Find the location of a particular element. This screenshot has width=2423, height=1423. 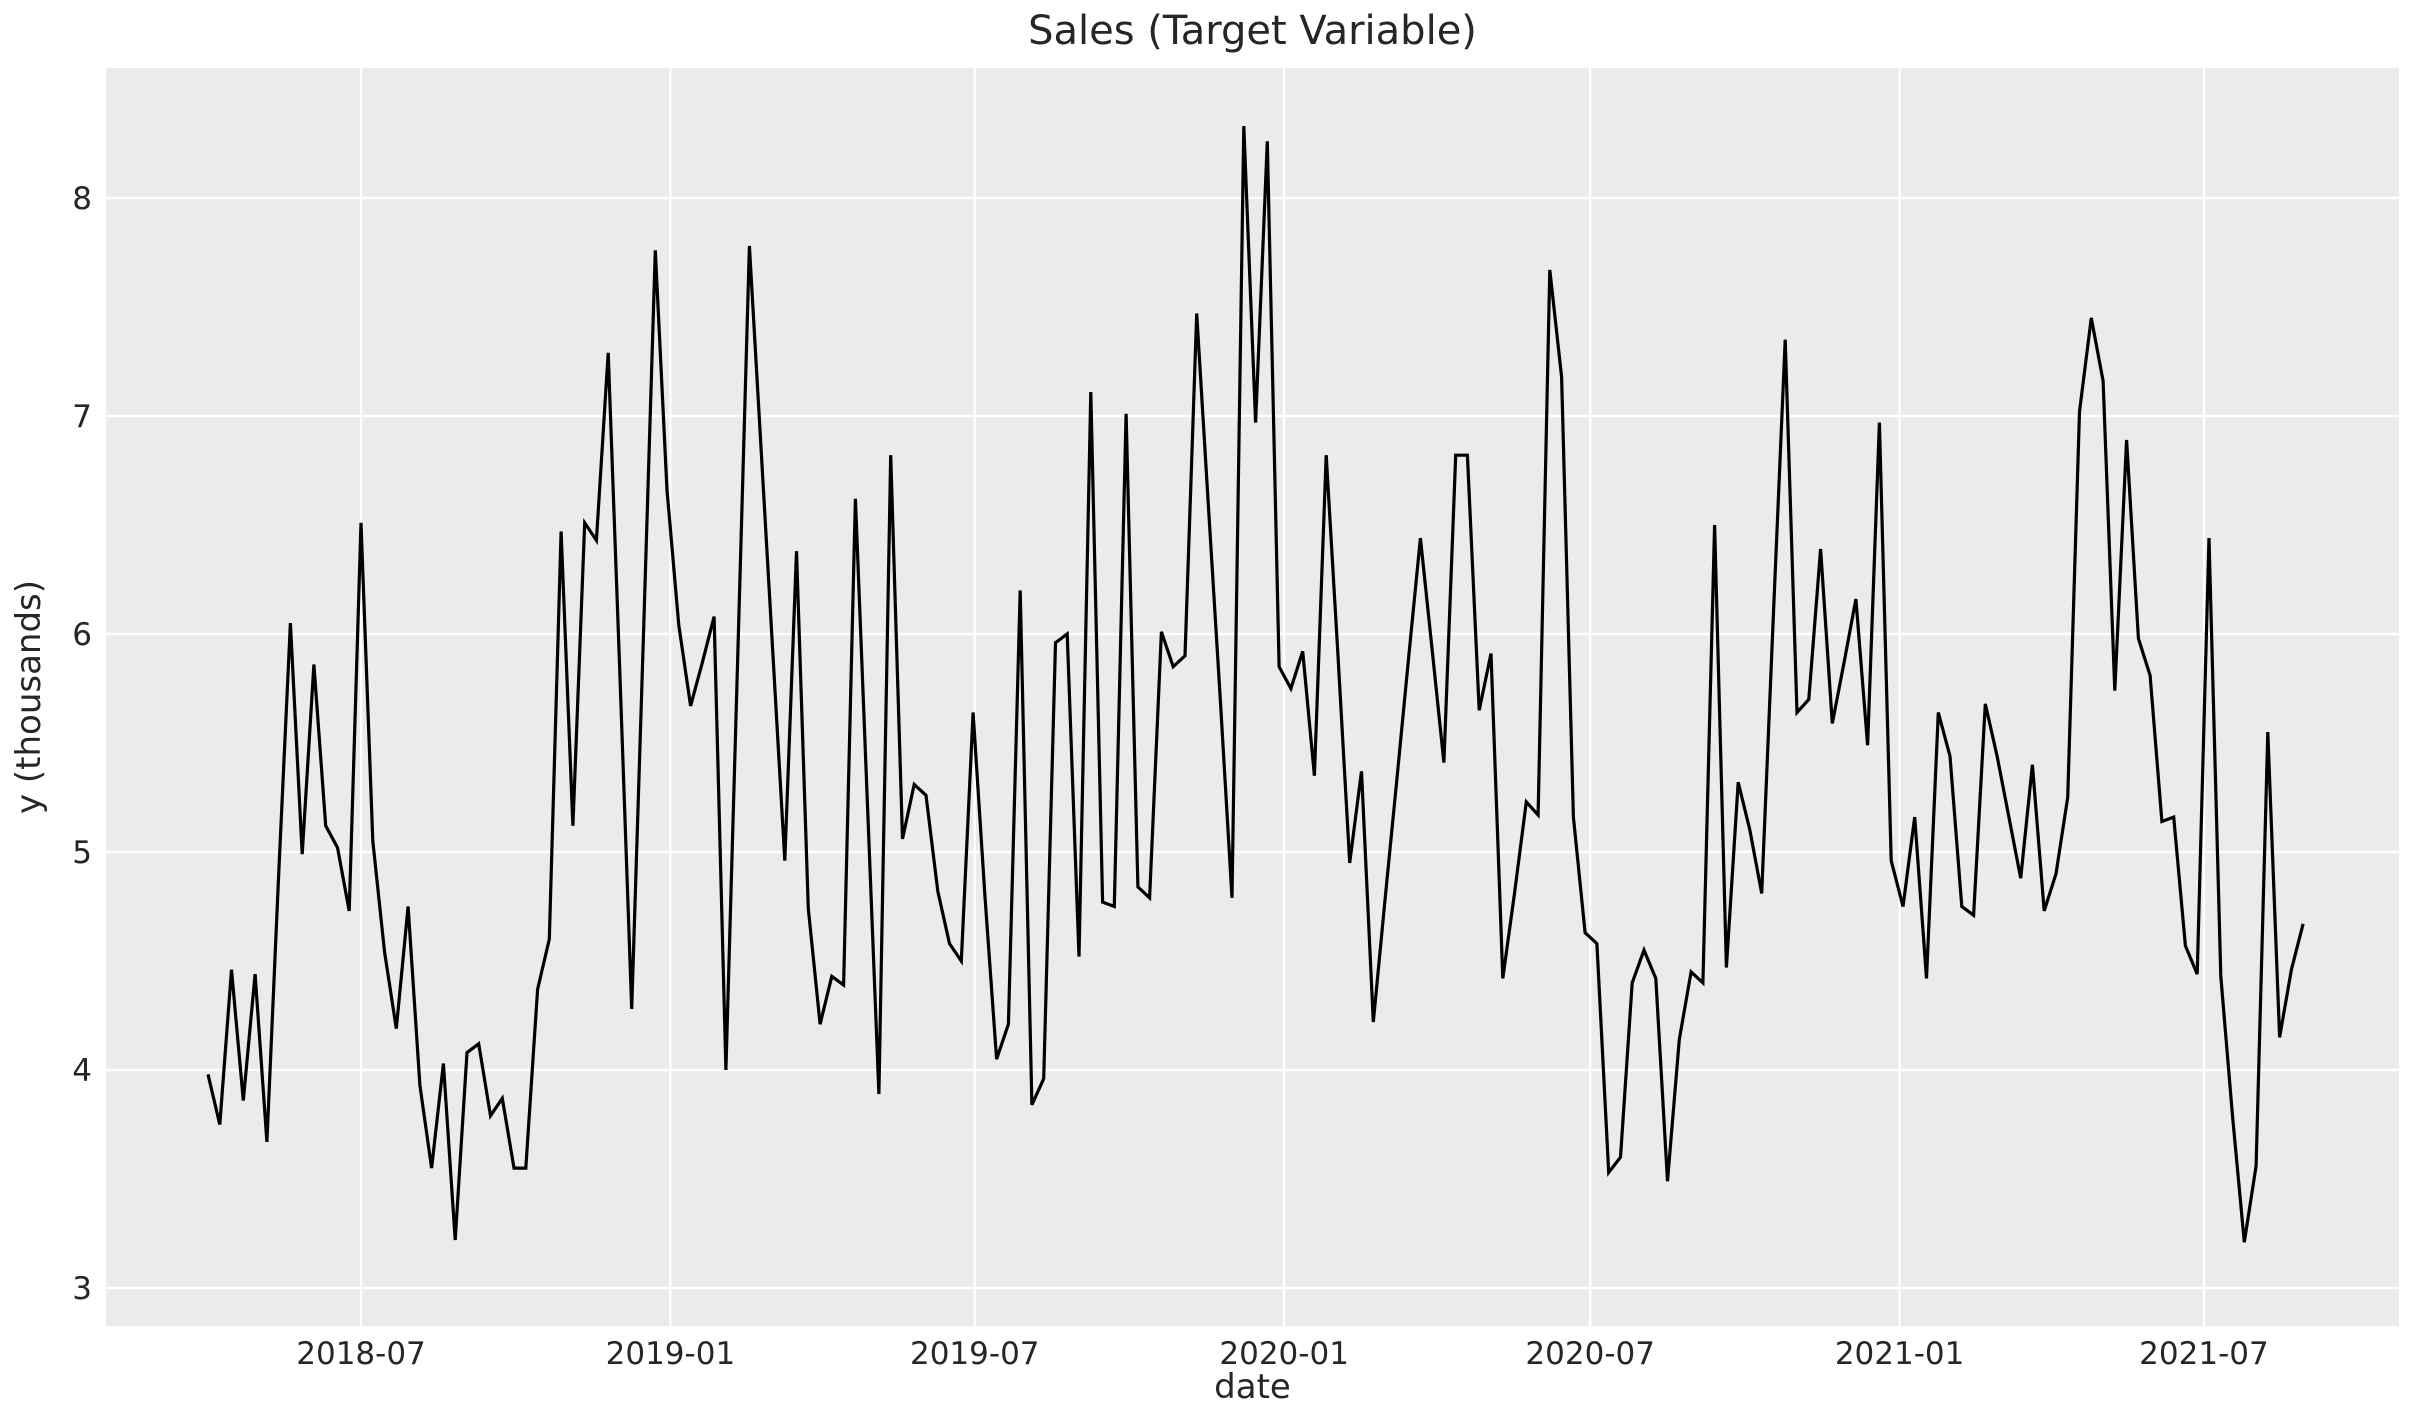

x-tick-label: 2020-01 is located at coordinates (1284, 1354).